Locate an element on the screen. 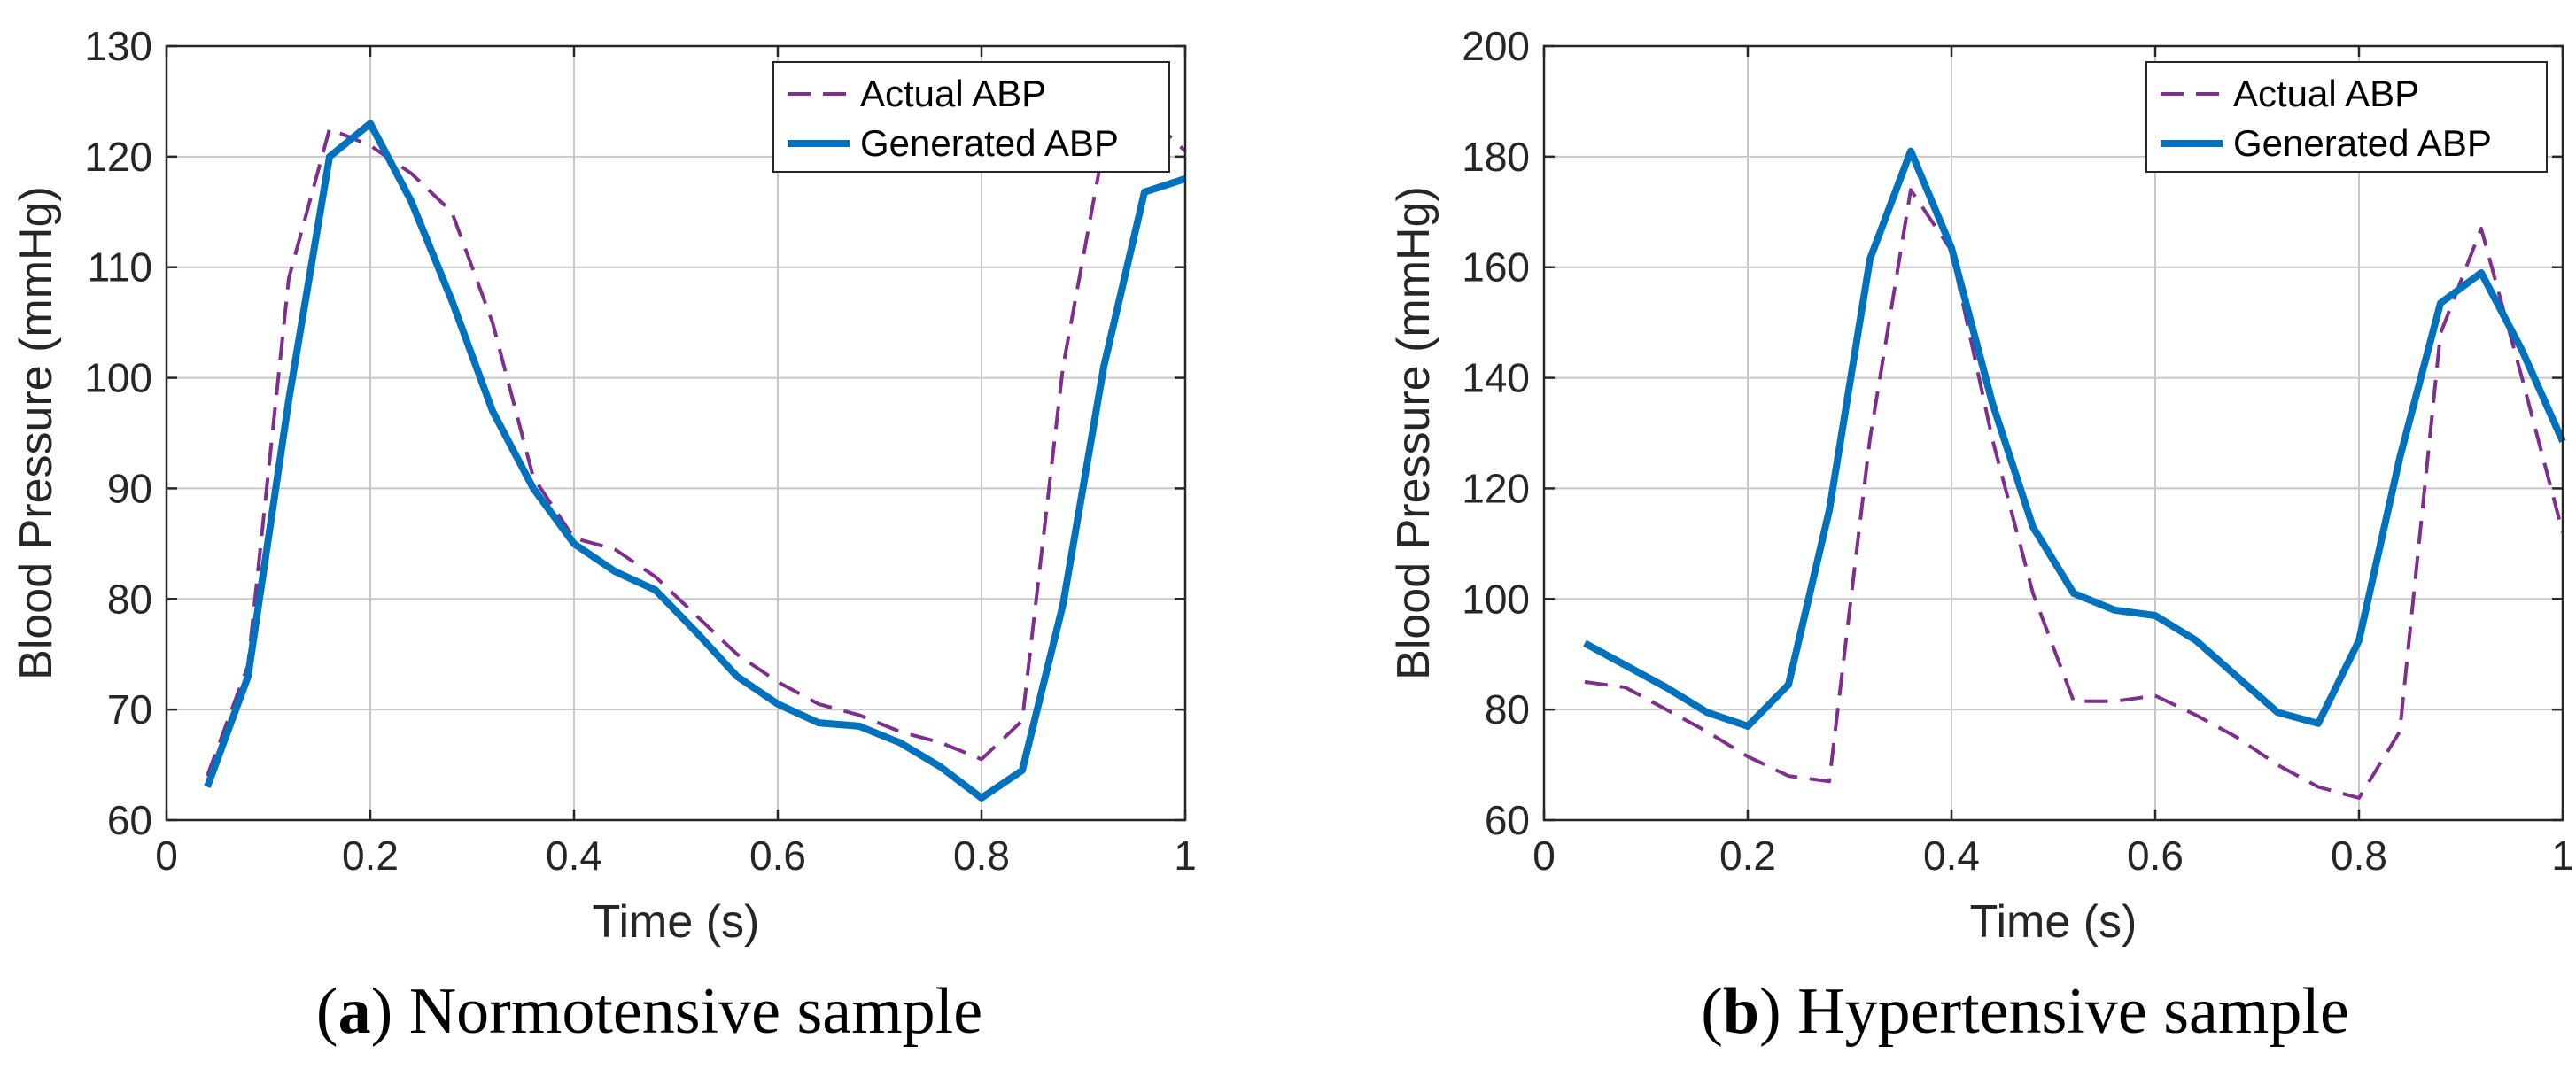  caption-letter-a: a is located at coordinates (354, 1011).